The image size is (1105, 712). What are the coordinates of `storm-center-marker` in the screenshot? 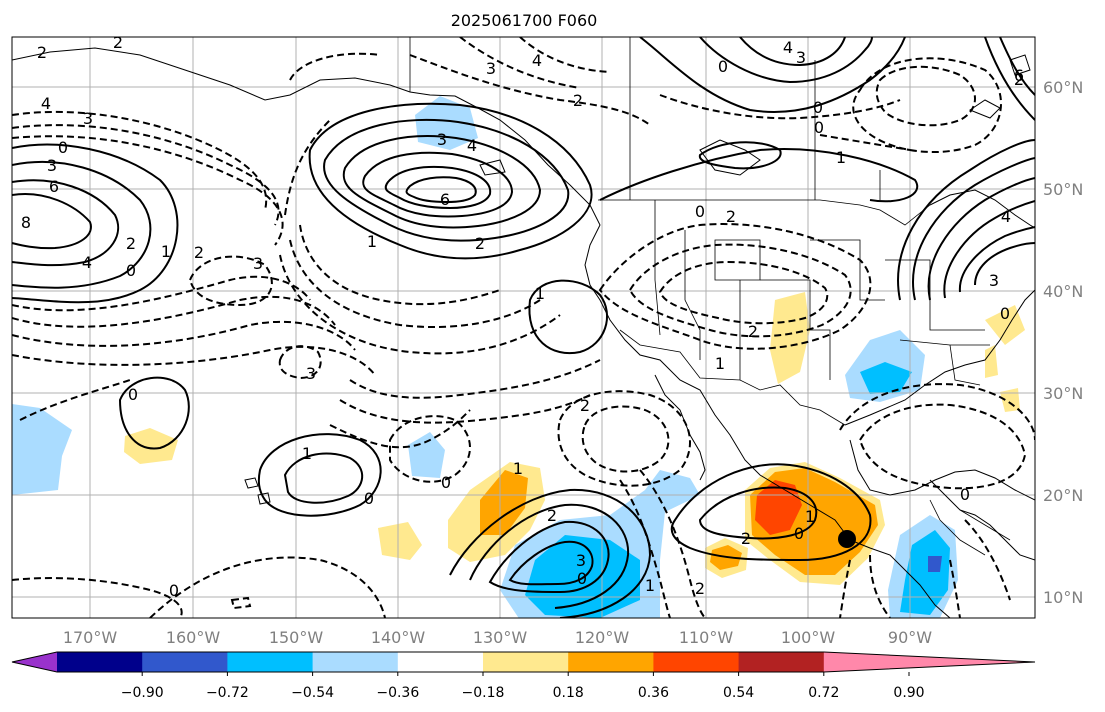 It's located at (847, 539).